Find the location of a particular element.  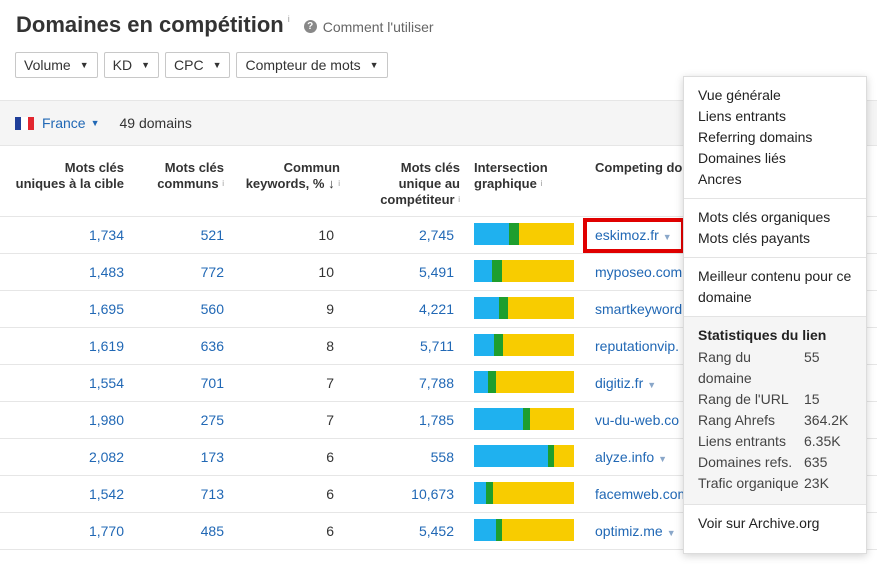

country-selector: France is located at coordinates (64, 123).